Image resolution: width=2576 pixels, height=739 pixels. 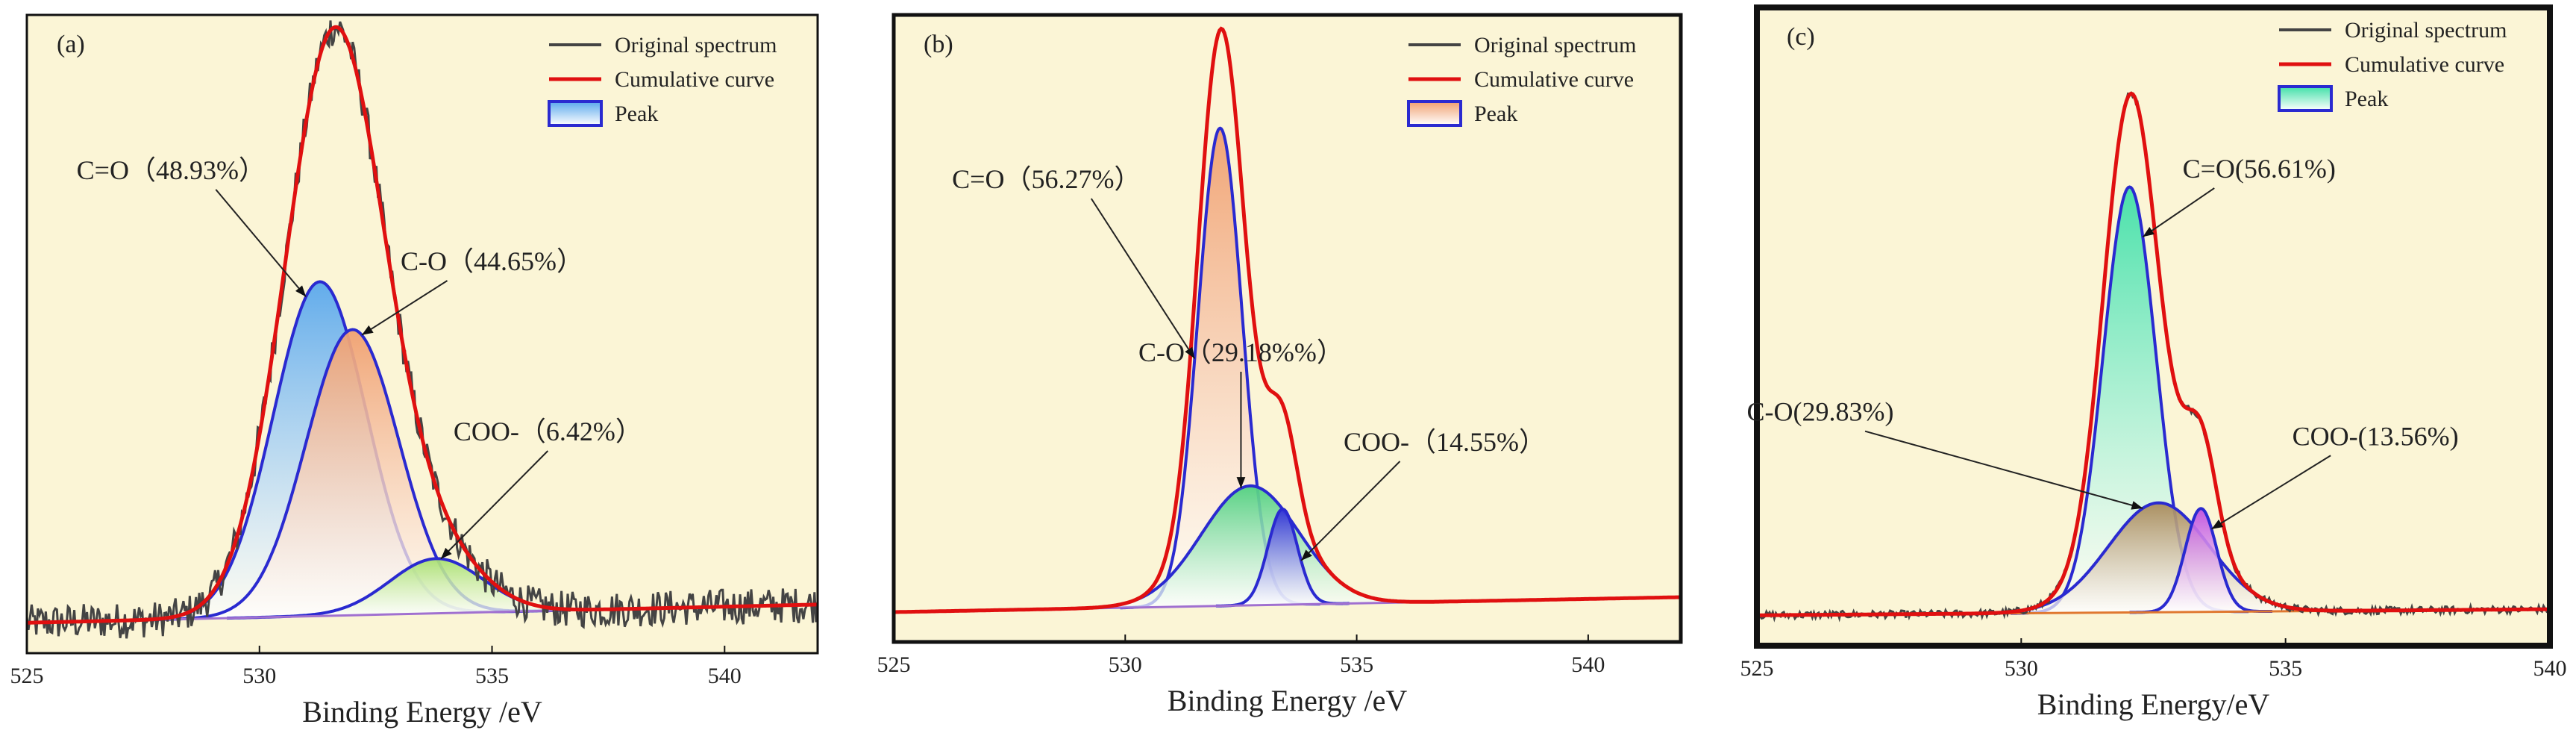 What do you see at coordinates (171, 170) in the screenshot?
I see `peak-label-0: C=O（48.93%）` at bounding box center [171, 170].